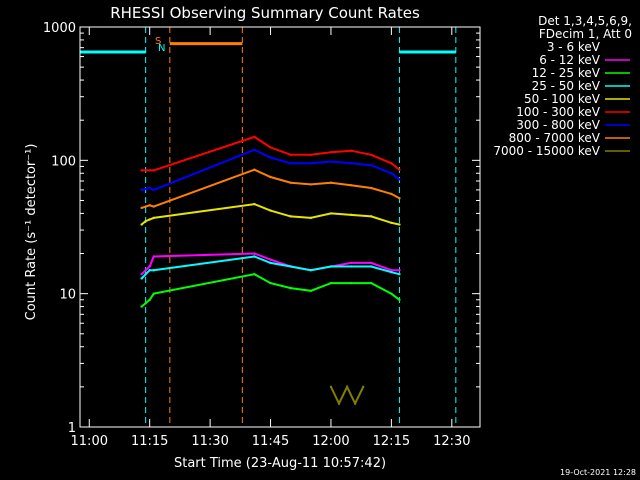 The image size is (640, 480). Describe the element at coordinates (558, 125) in the screenshot. I see `legend-label-6: 300 - 800 keV` at that location.